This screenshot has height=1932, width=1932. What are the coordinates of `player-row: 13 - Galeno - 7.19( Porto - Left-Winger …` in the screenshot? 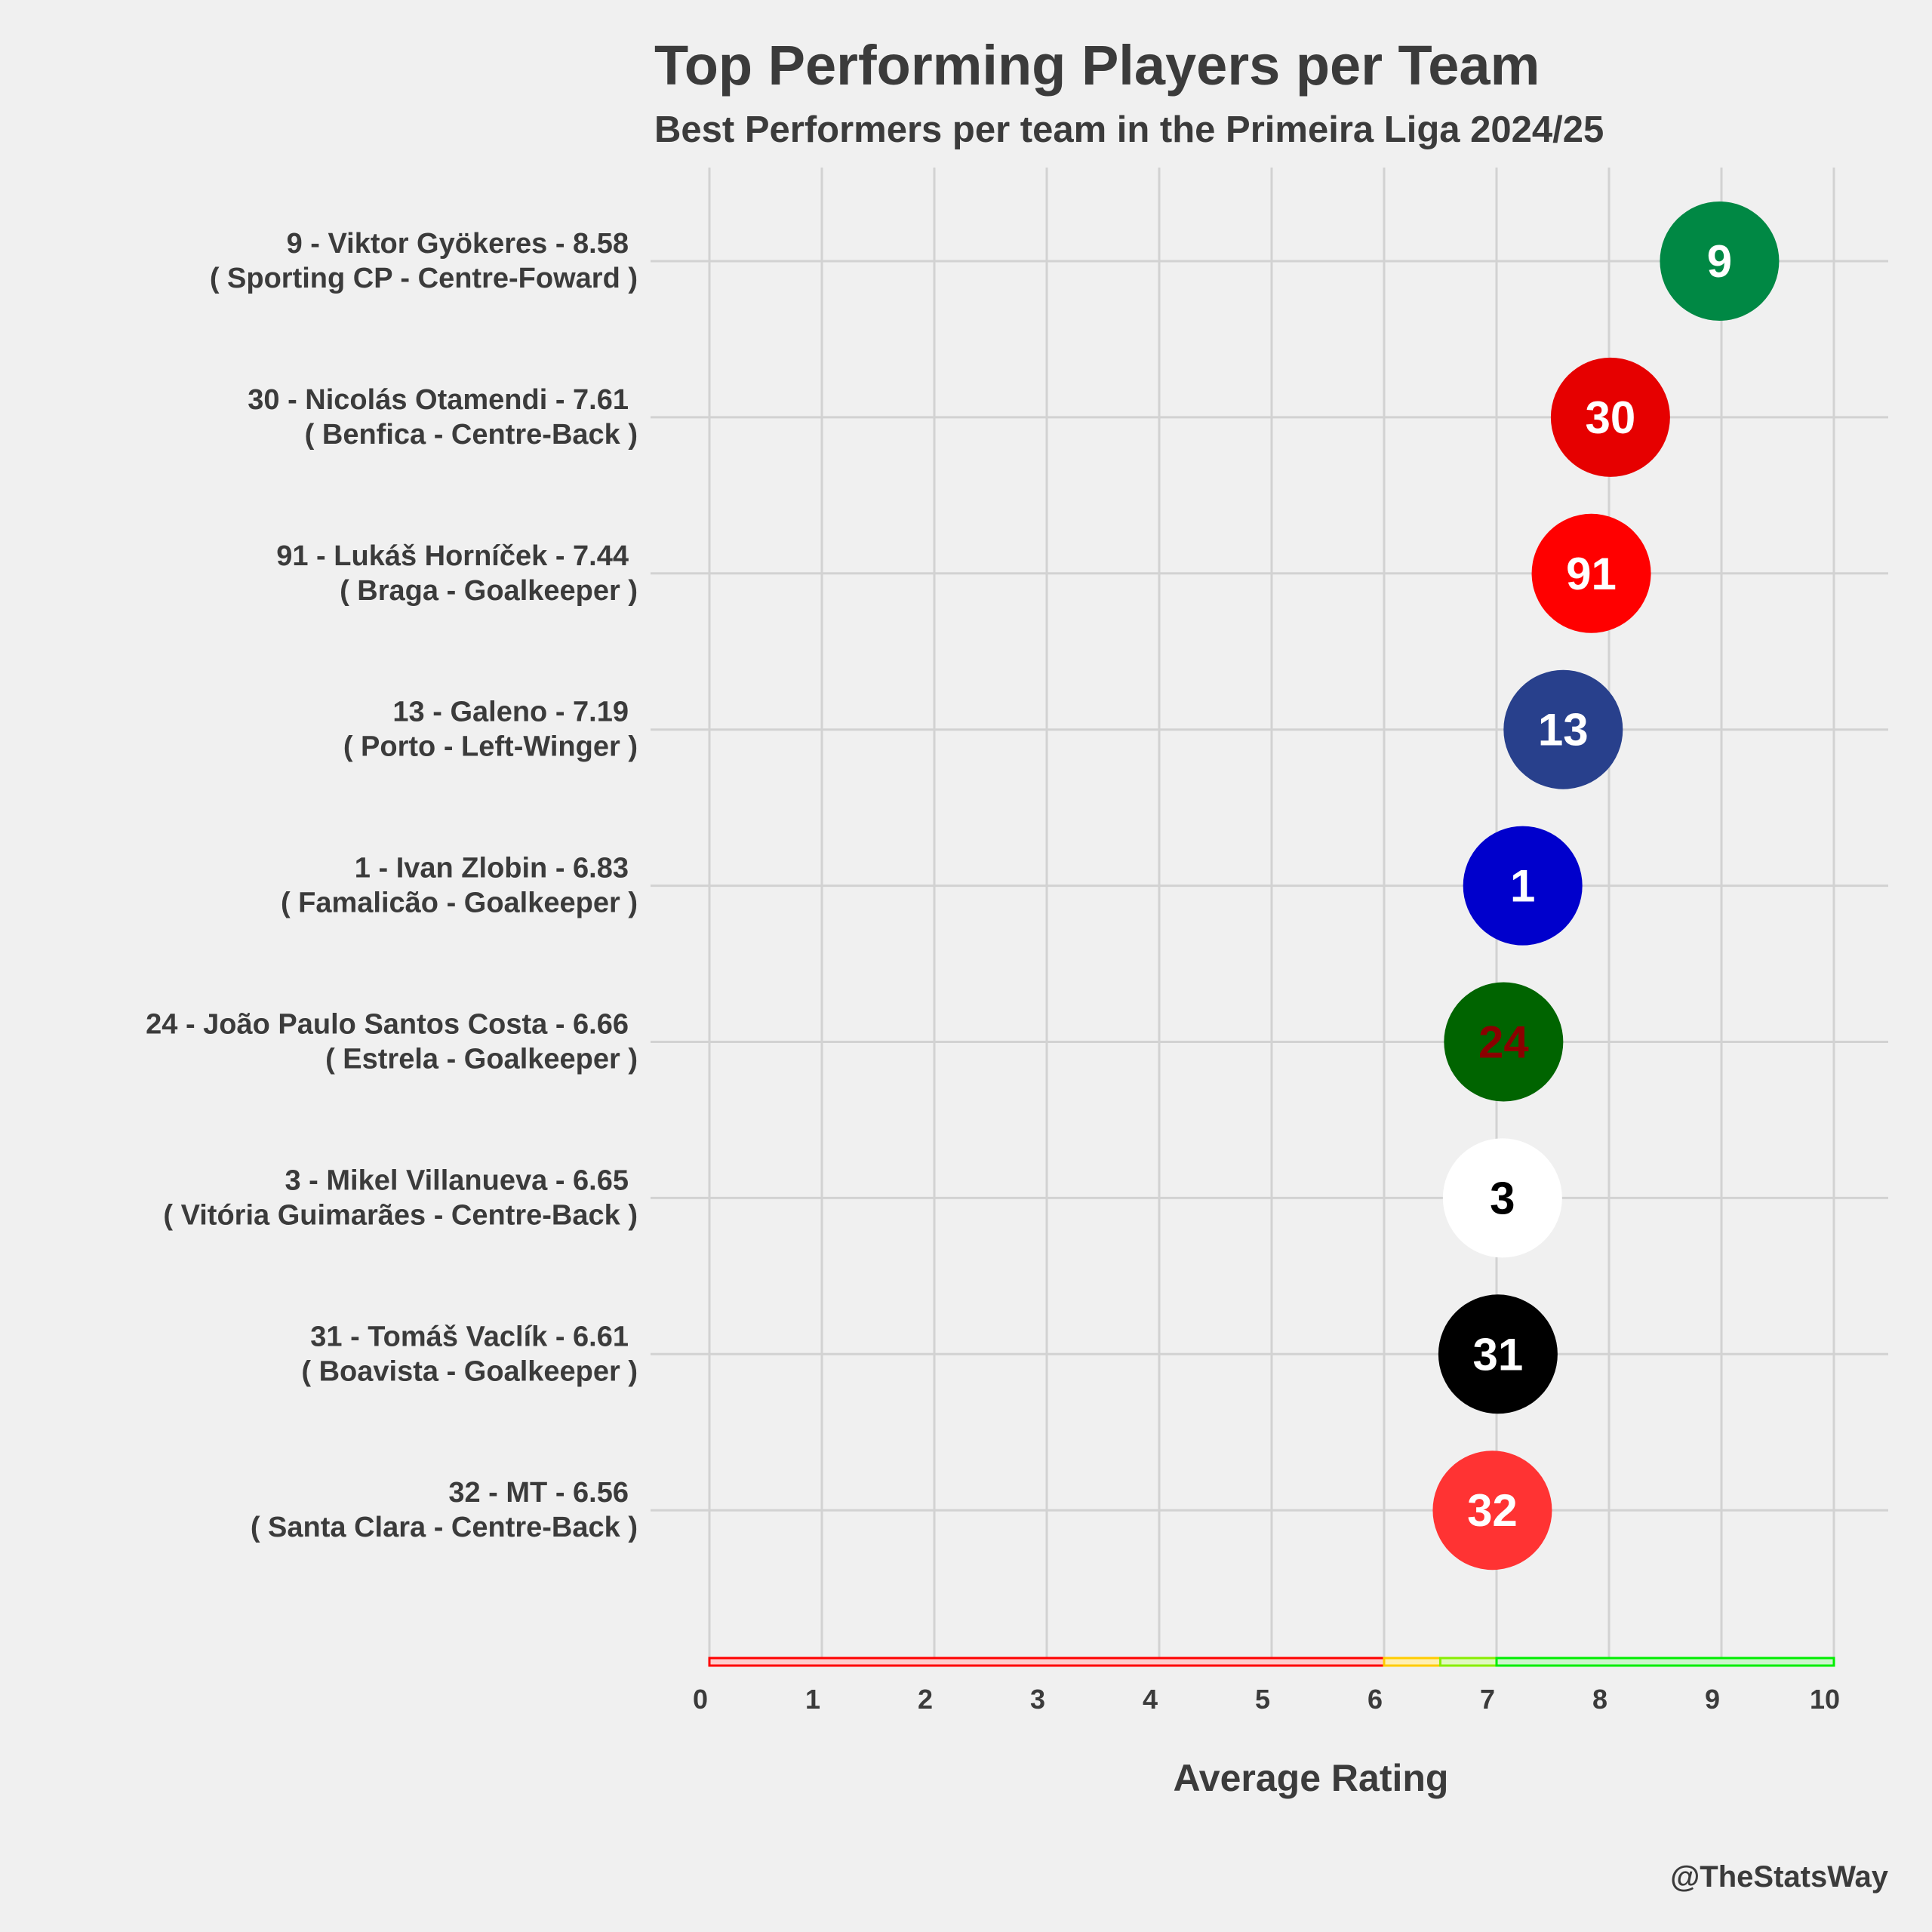 It's located at (1115, 729).